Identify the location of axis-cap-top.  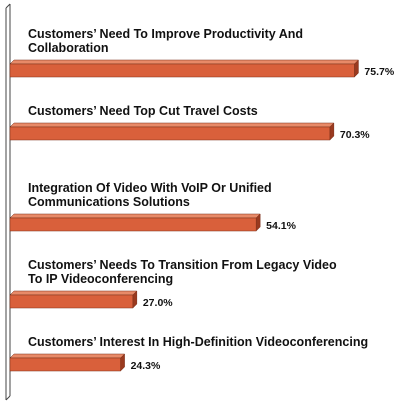
(8, 6).